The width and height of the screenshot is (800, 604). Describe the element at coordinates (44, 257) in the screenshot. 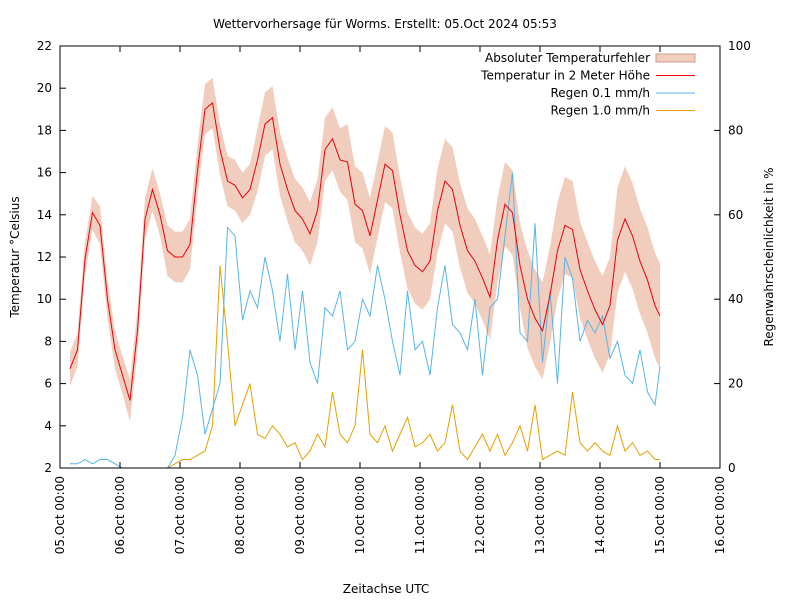

I see `y-tick-label: 12` at that location.